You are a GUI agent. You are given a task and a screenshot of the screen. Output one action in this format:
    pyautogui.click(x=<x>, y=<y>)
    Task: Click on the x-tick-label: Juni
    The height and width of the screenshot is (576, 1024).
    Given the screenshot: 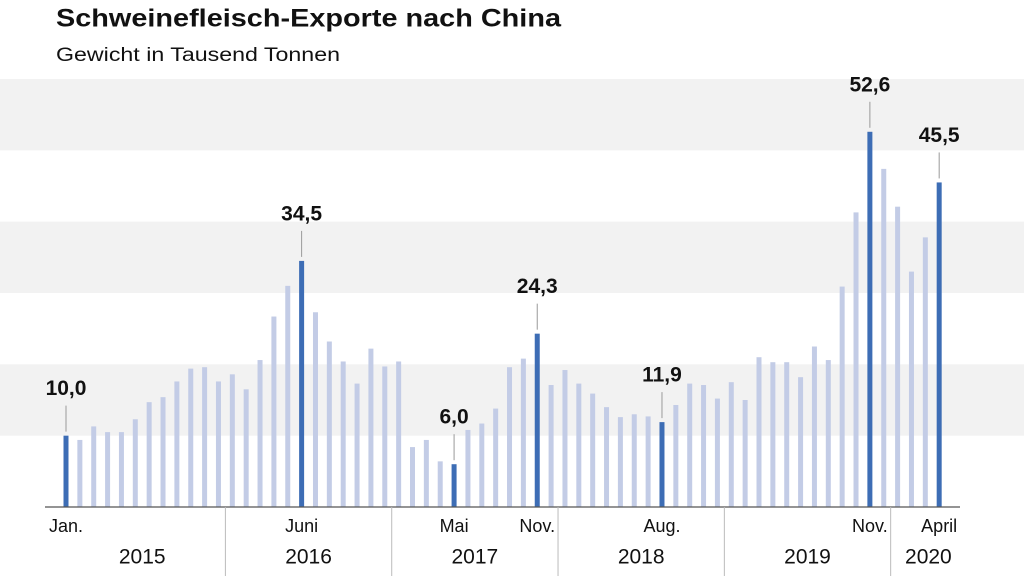 What is the action you would take?
    pyautogui.click(x=301, y=526)
    